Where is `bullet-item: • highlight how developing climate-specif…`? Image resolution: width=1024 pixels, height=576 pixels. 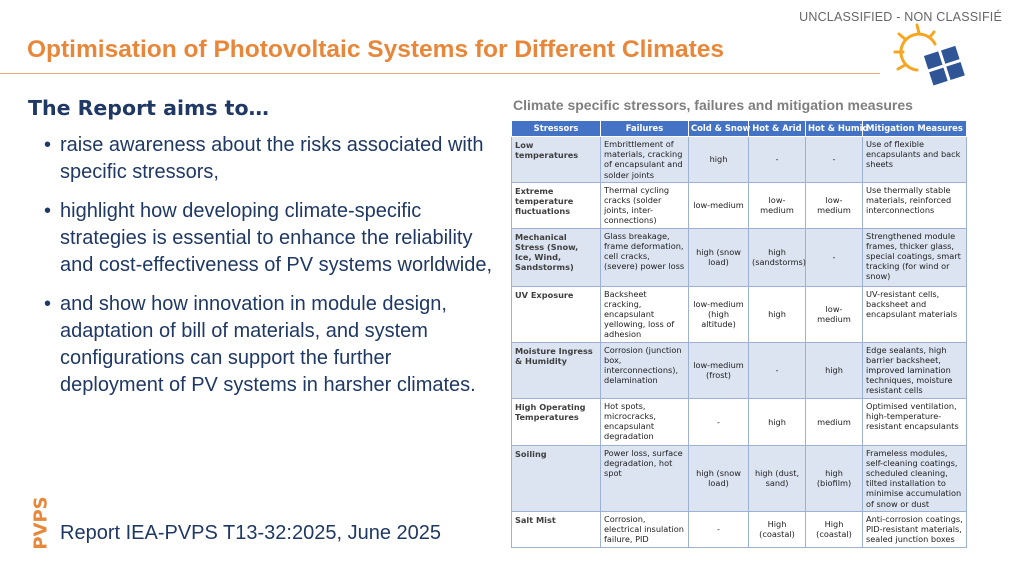
bullet-item: • highlight how developing climate-specif… is located at coordinates (269, 238).